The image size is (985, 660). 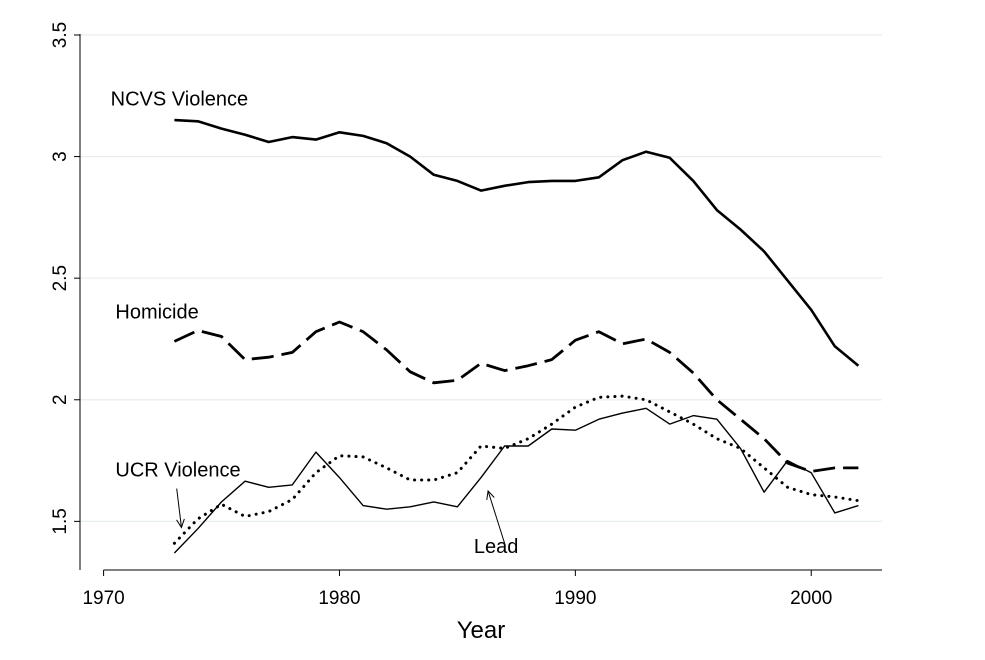 I want to click on x-tick-label: 2000, so click(x=811, y=598).